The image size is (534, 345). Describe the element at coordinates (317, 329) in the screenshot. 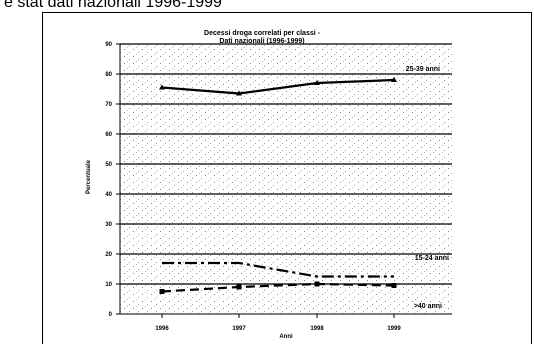

I see `x-tick-label: 1998` at that location.